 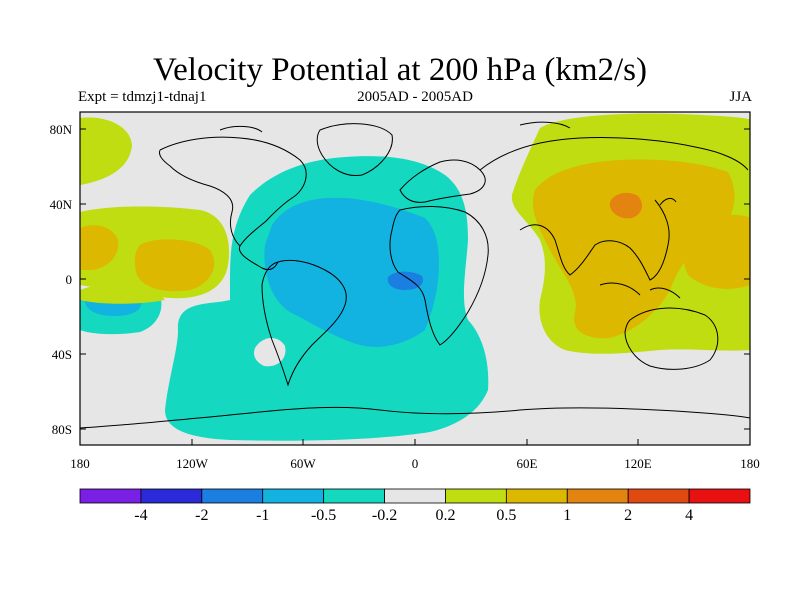 What do you see at coordinates (689, 515) in the screenshot?
I see `colorbar-label: 4` at bounding box center [689, 515].